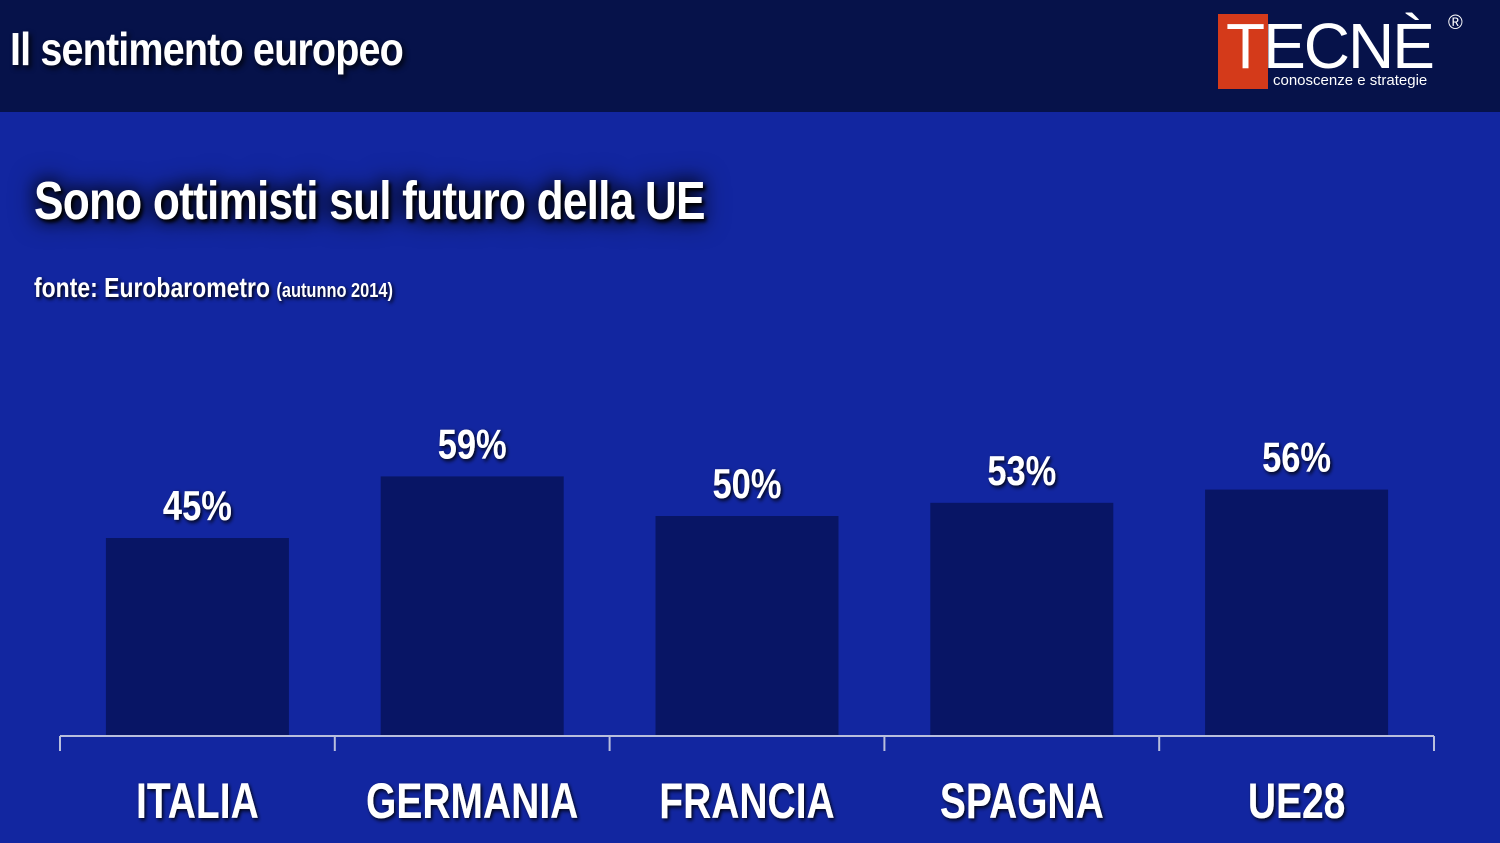  I want to click on bar-francia, so click(747, 626).